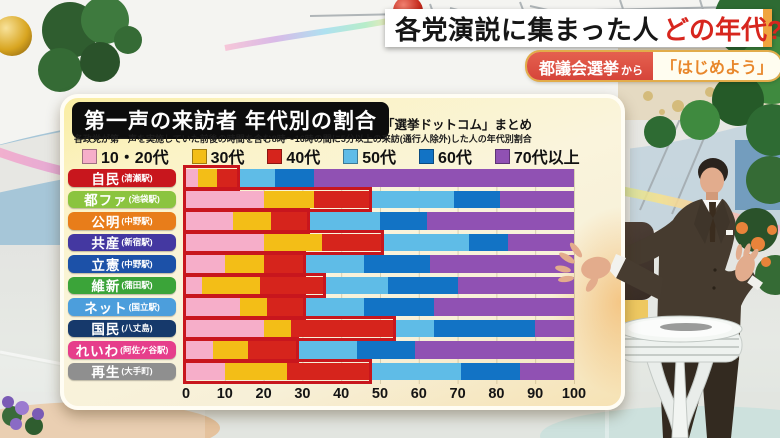 The image size is (780, 438). Describe the element at coordinates (712, 196) in the screenshot. I see `presenter-neck` at that location.